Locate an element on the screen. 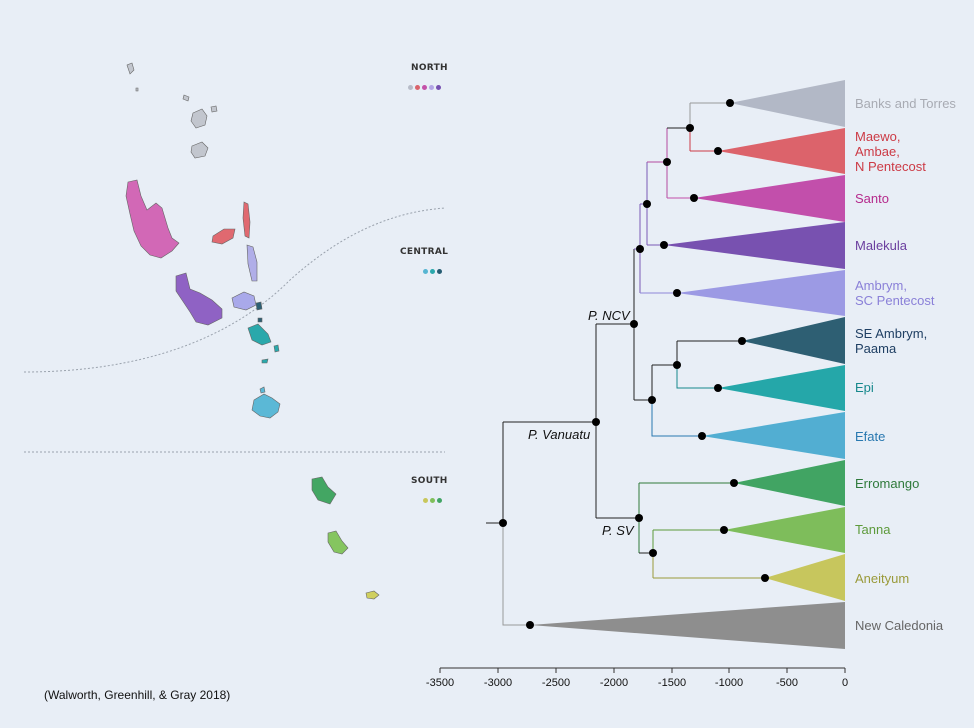  wedge-erromango is located at coordinates (789, 483).